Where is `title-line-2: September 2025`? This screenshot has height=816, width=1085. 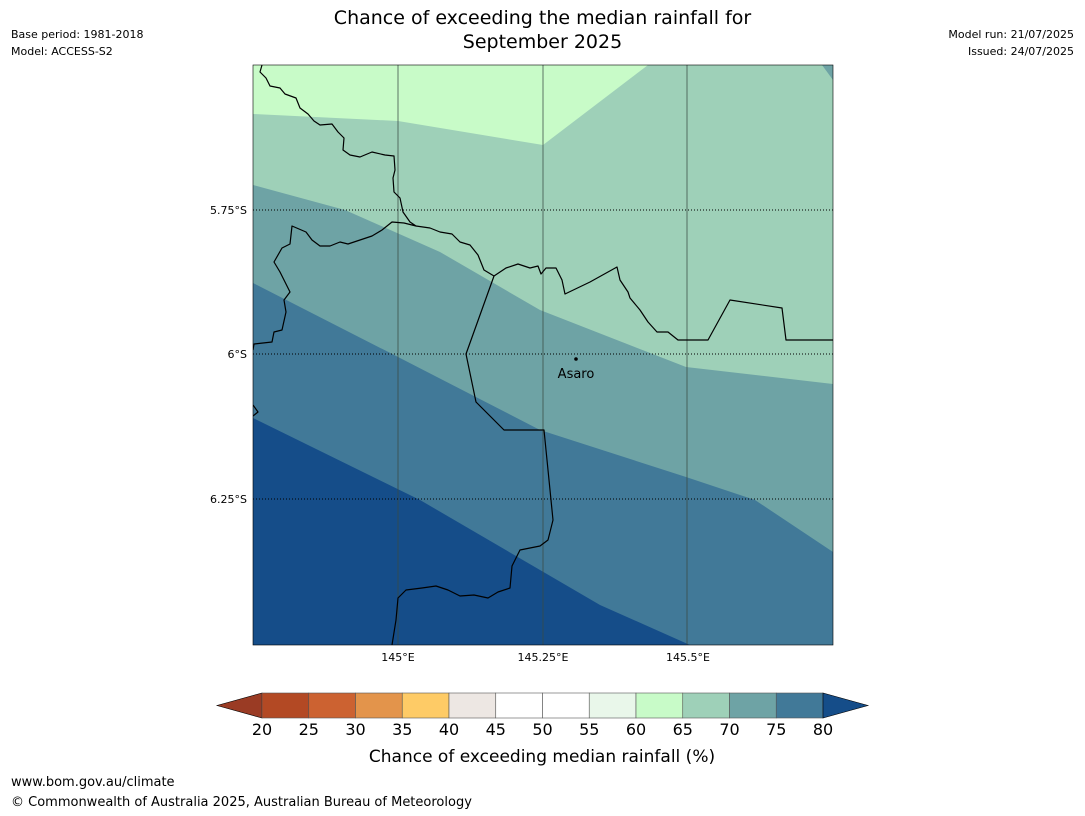
title-line-2: September 2025 is located at coordinates (542, 42).